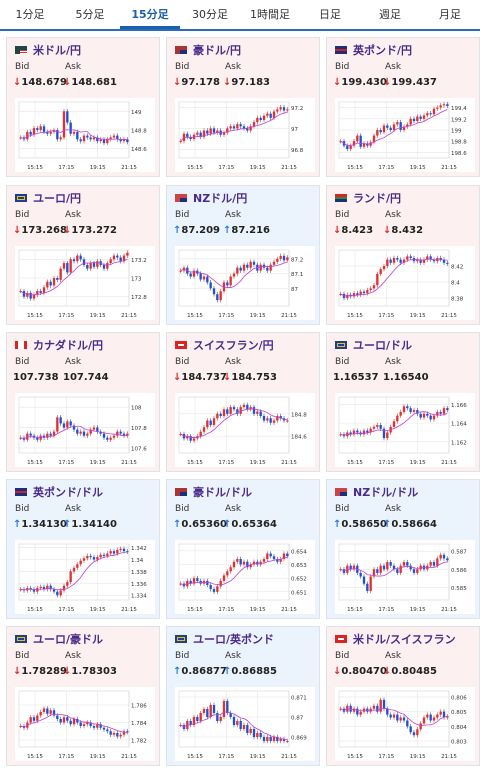 This screenshot has width=480, height=769. I want to click on card-header: NZドル/ドル, so click(376, 492).